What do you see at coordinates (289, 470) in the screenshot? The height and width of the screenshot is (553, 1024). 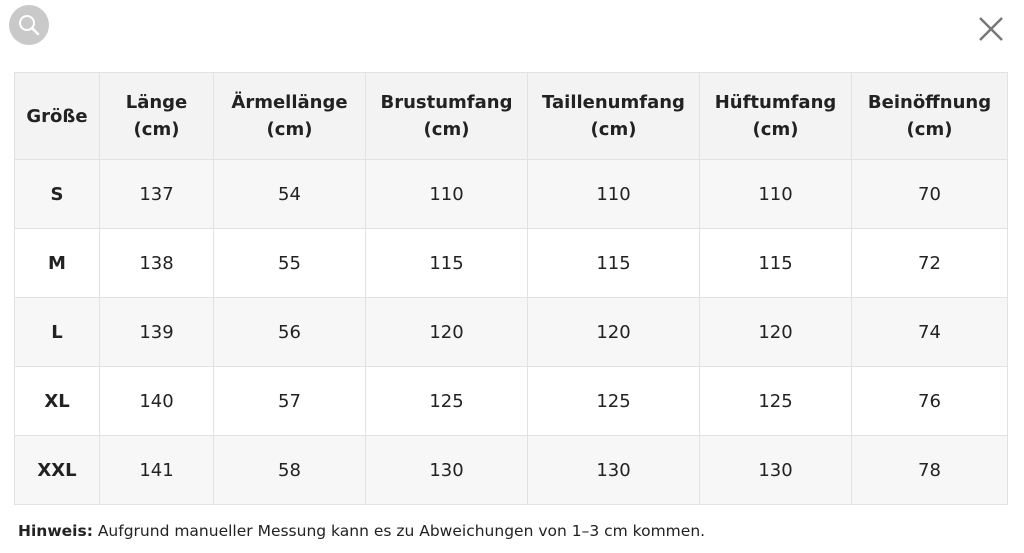 I see `value-cell: 58` at bounding box center [289, 470].